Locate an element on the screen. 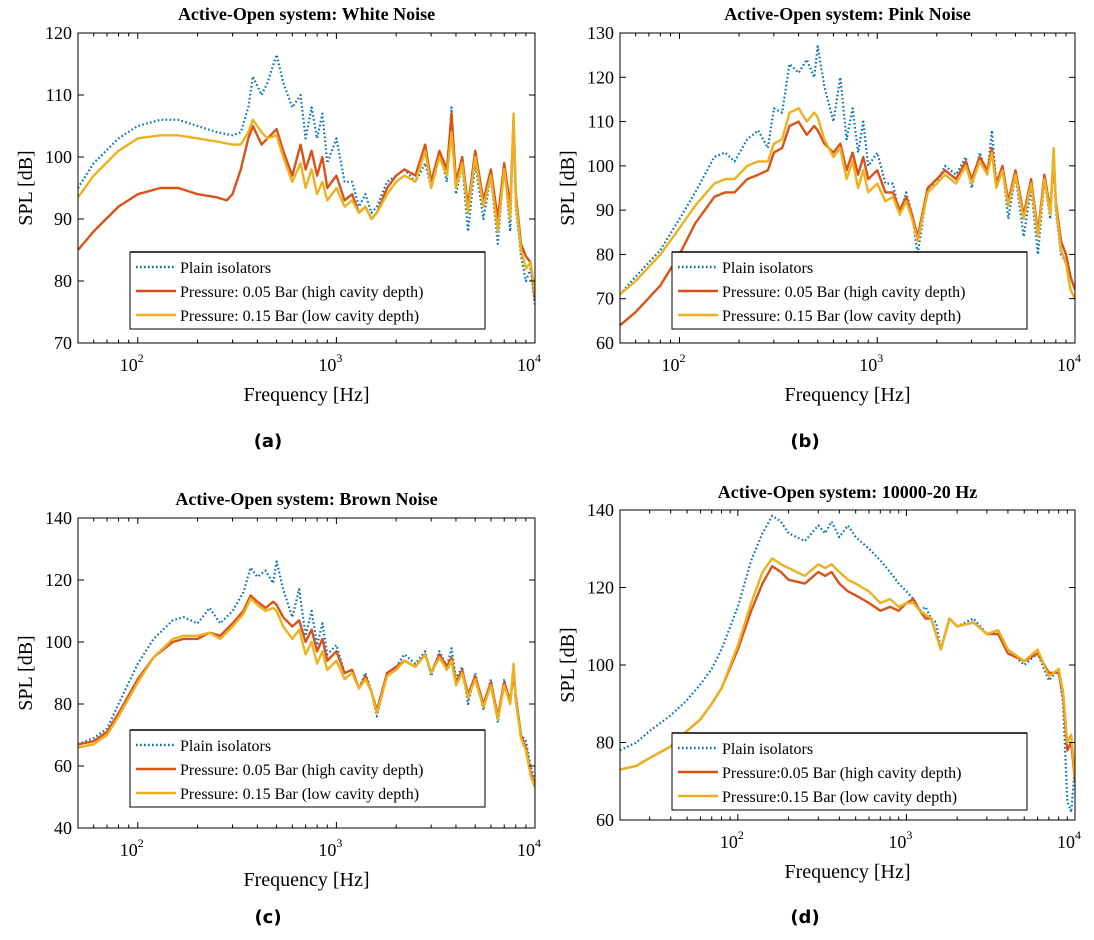 The height and width of the screenshot is (940, 1094). panel-caption: (b) is located at coordinates (804, 441).